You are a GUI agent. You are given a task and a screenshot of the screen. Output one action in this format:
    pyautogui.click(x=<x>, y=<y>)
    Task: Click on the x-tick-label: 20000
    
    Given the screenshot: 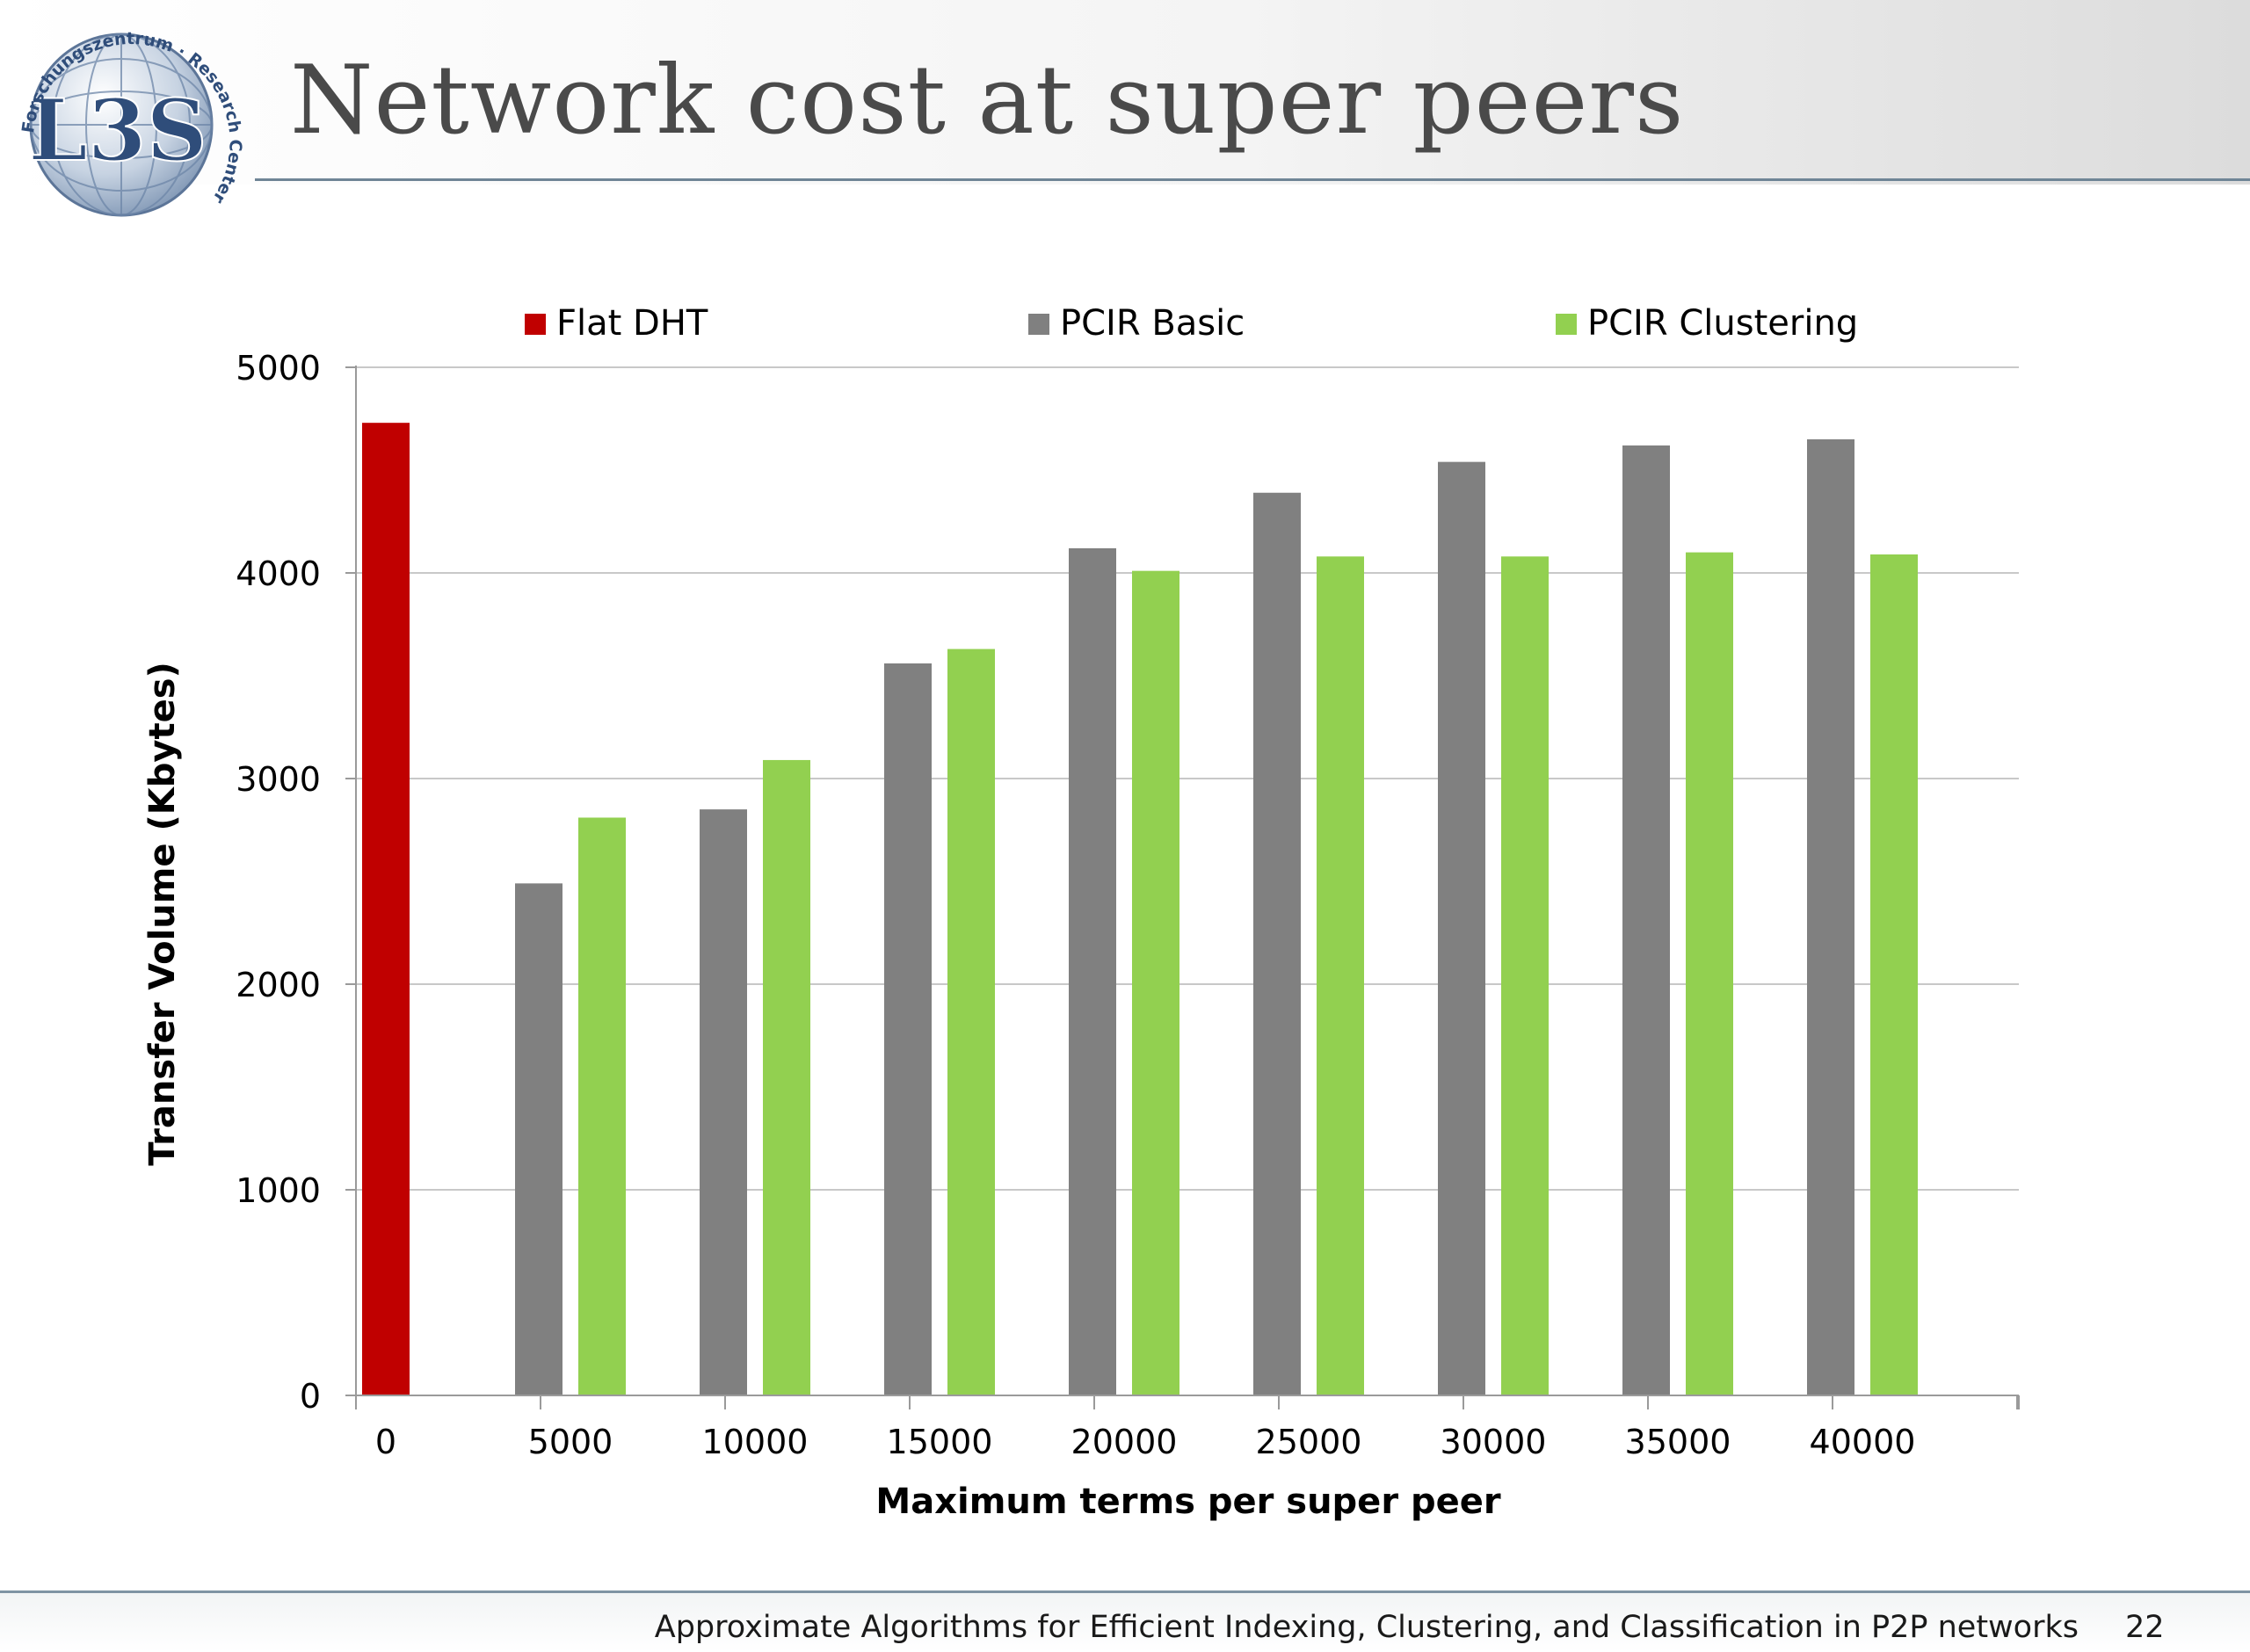 What is the action you would take?
    pyautogui.click(x=1124, y=1442)
    